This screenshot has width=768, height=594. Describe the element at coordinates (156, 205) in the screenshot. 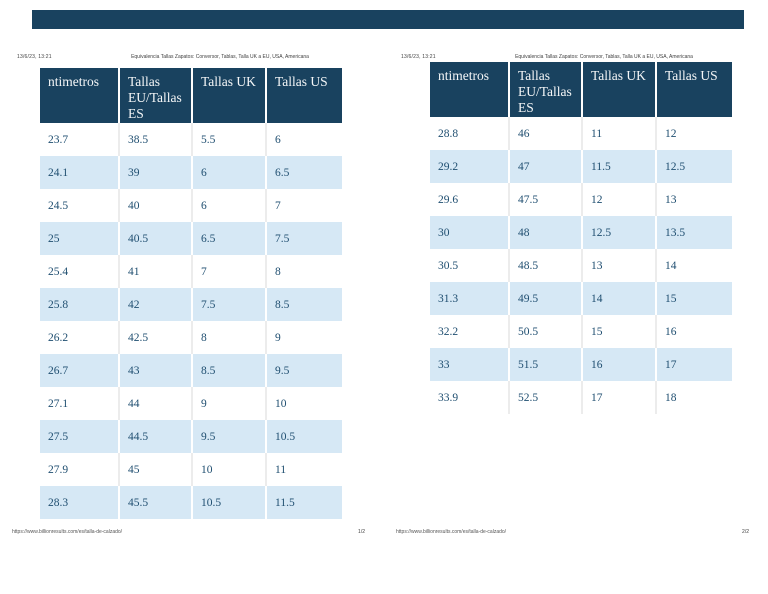

I see `table-cell: 40` at that location.